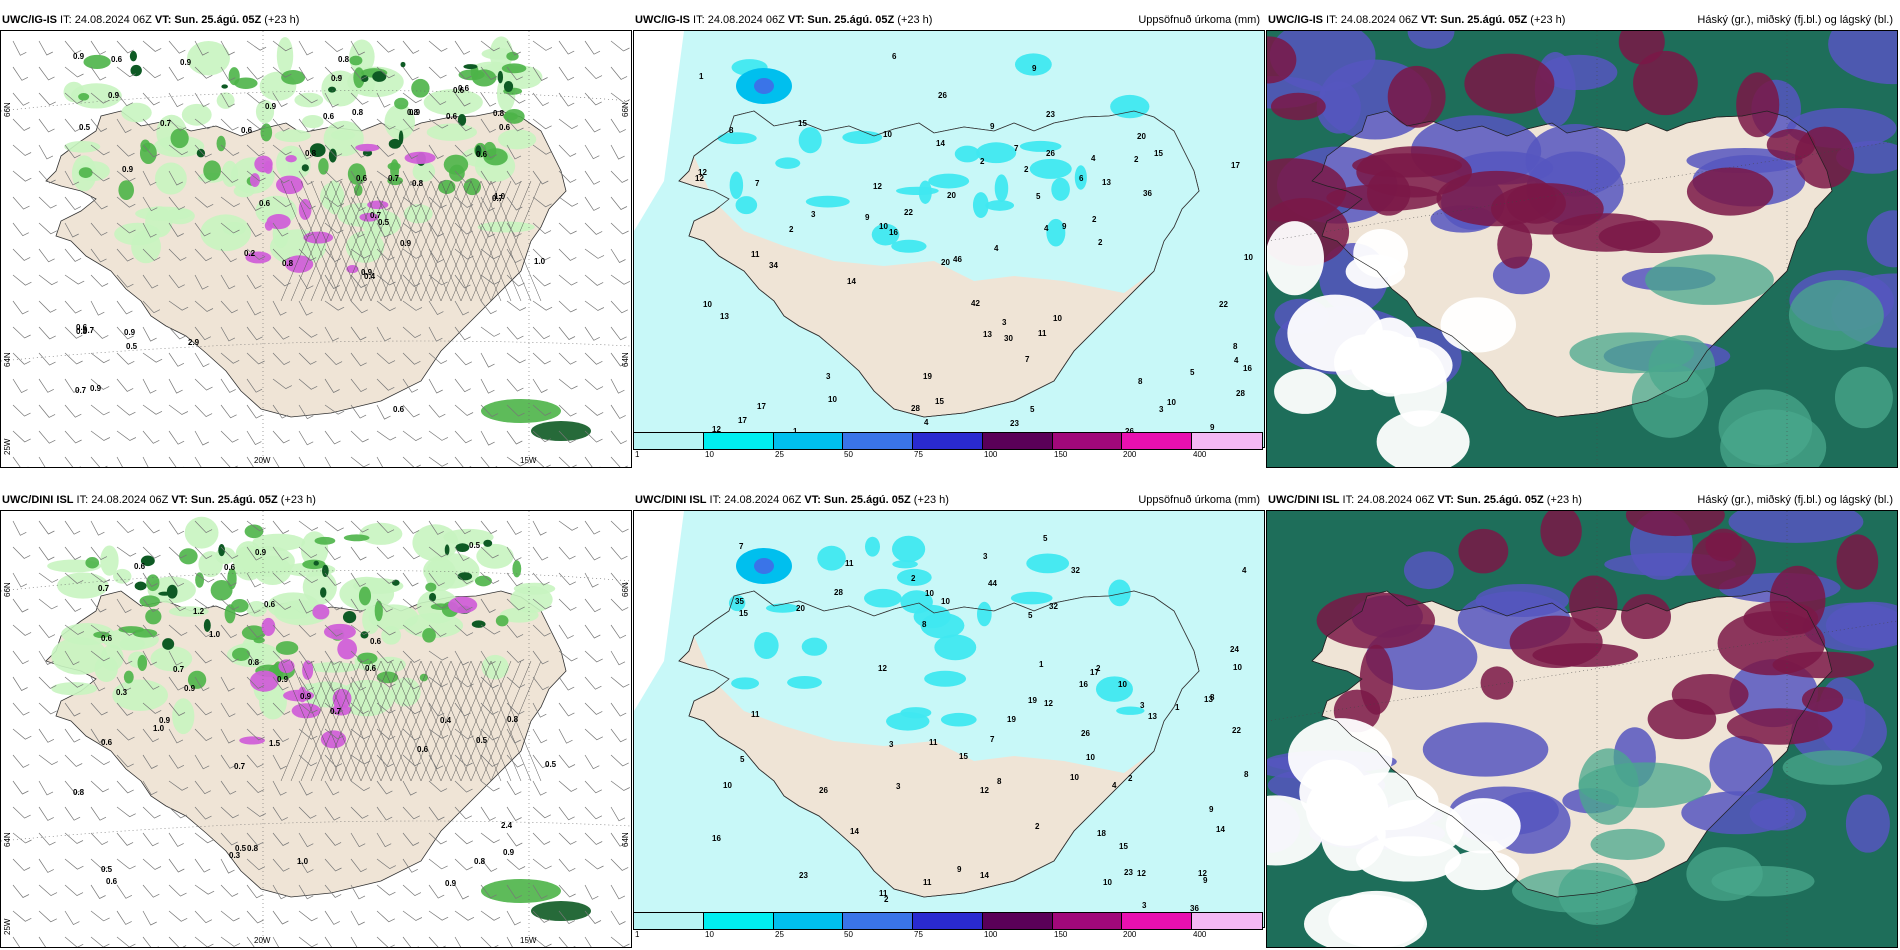 This screenshot has width=1900, height=950. Describe the element at coordinates (709, 454) in the screenshot. I see `colorbar-tick: 10` at that location.